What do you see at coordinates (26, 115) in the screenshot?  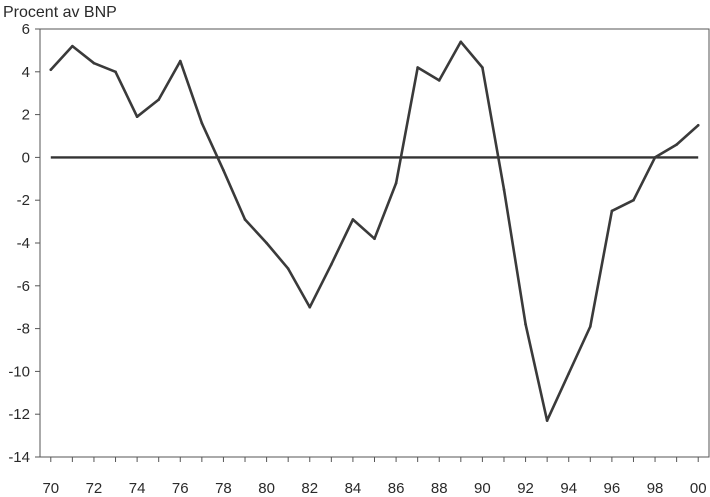 I see `y-tick-label: 2` at bounding box center [26, 115].